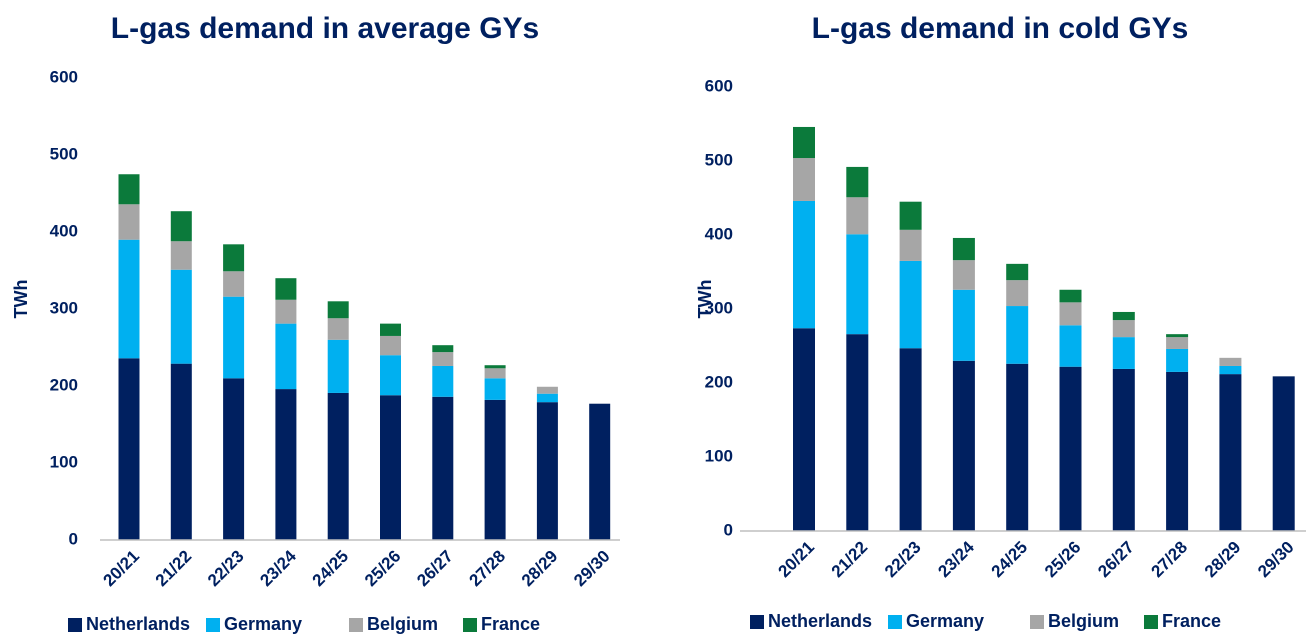 The image size is (1311, 637). What do you see at coordinates (64, 384) in the screenshot?
I see `y-tick-label: 200` at bounding box center [64, 384].